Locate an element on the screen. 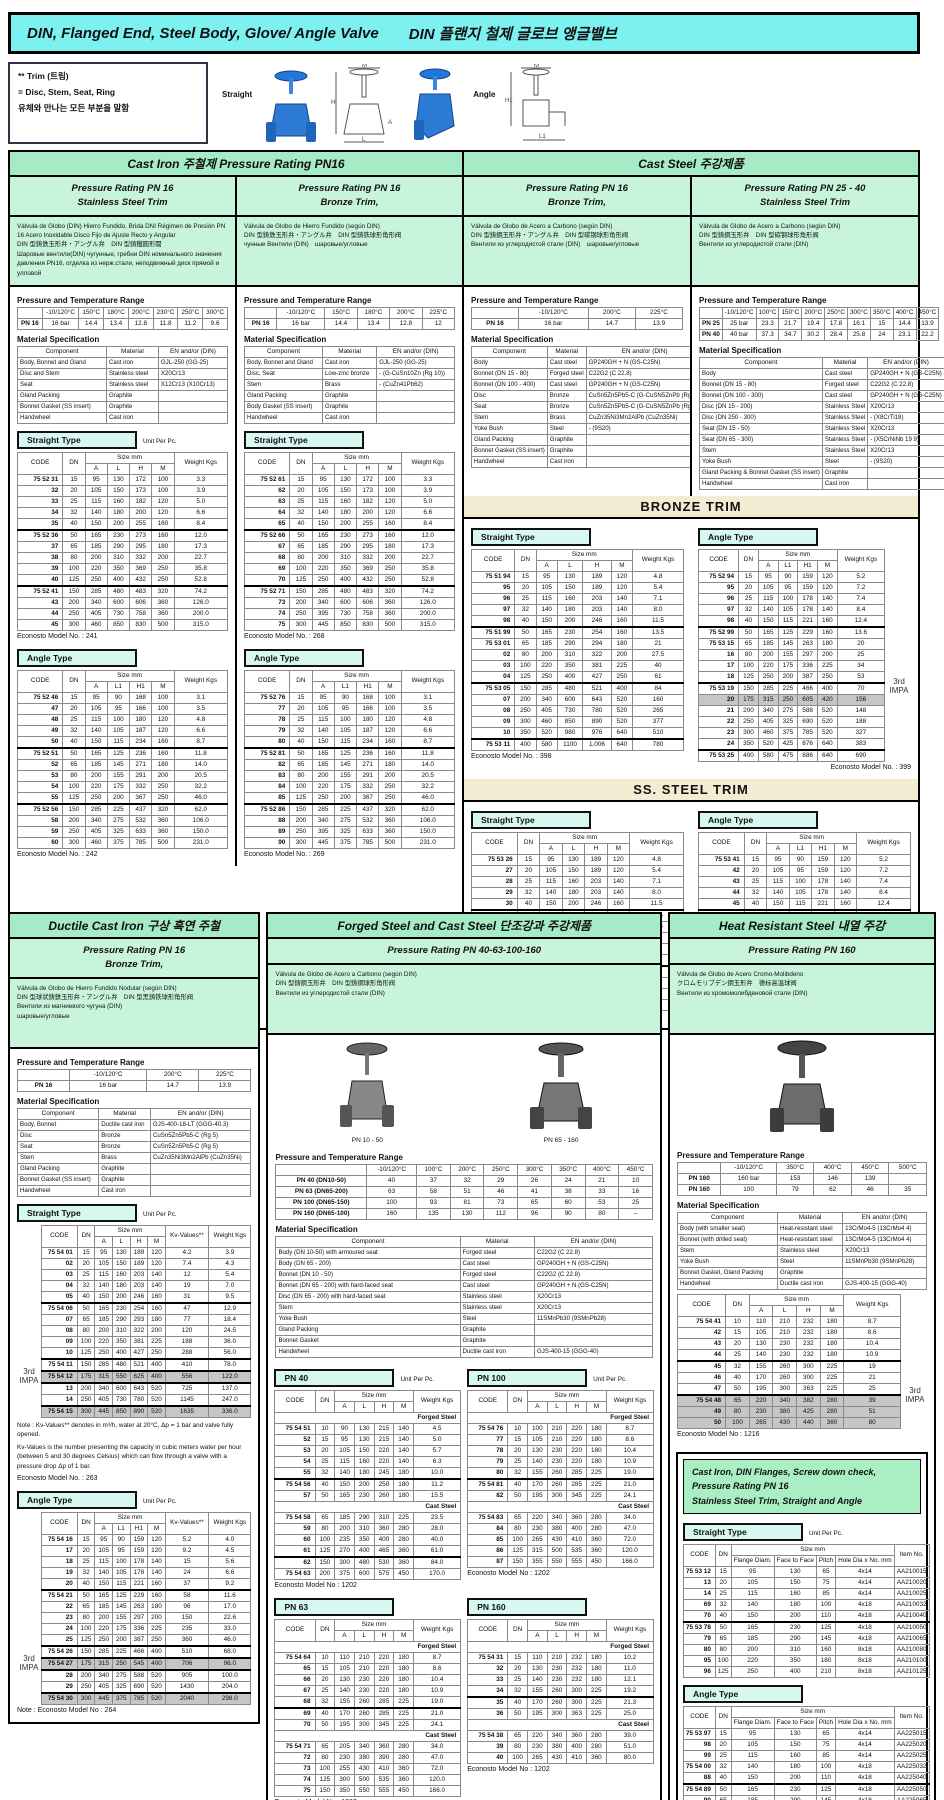  table-cell: 215 is located at coordinates (384, 1428).